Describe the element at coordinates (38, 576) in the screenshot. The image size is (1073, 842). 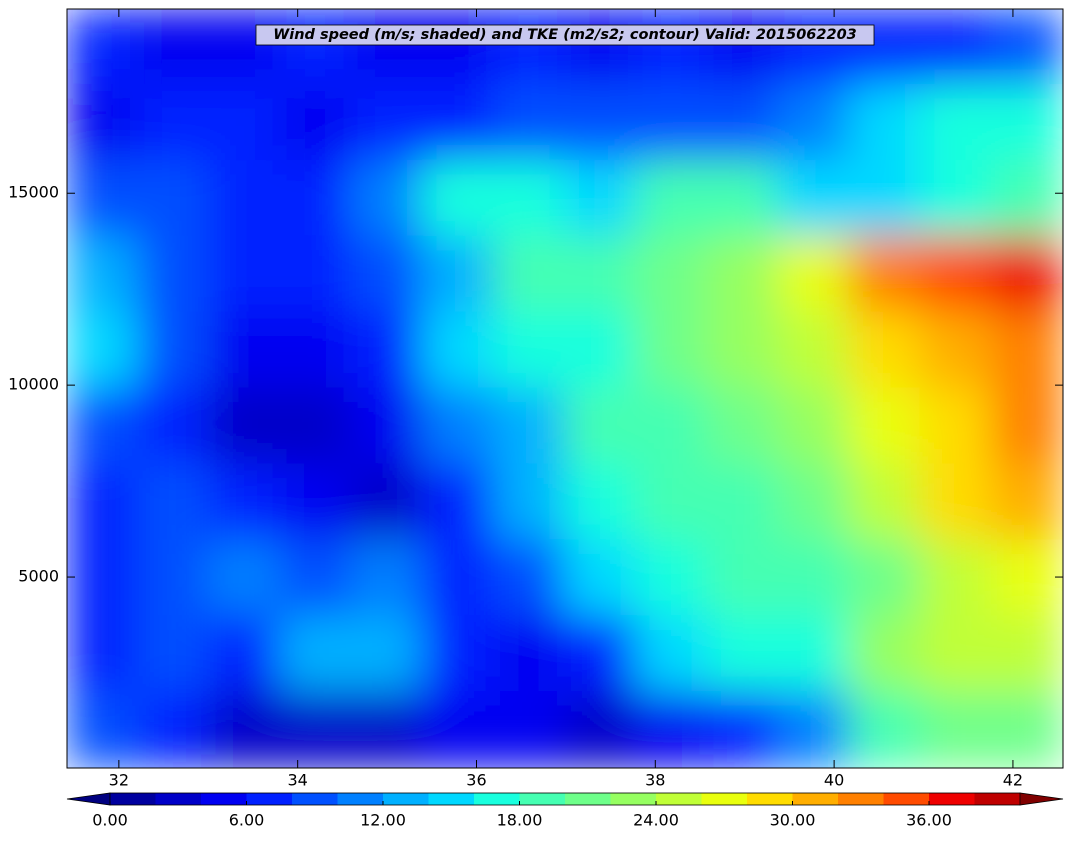
I see `y-tick-label: 5000` at that location.